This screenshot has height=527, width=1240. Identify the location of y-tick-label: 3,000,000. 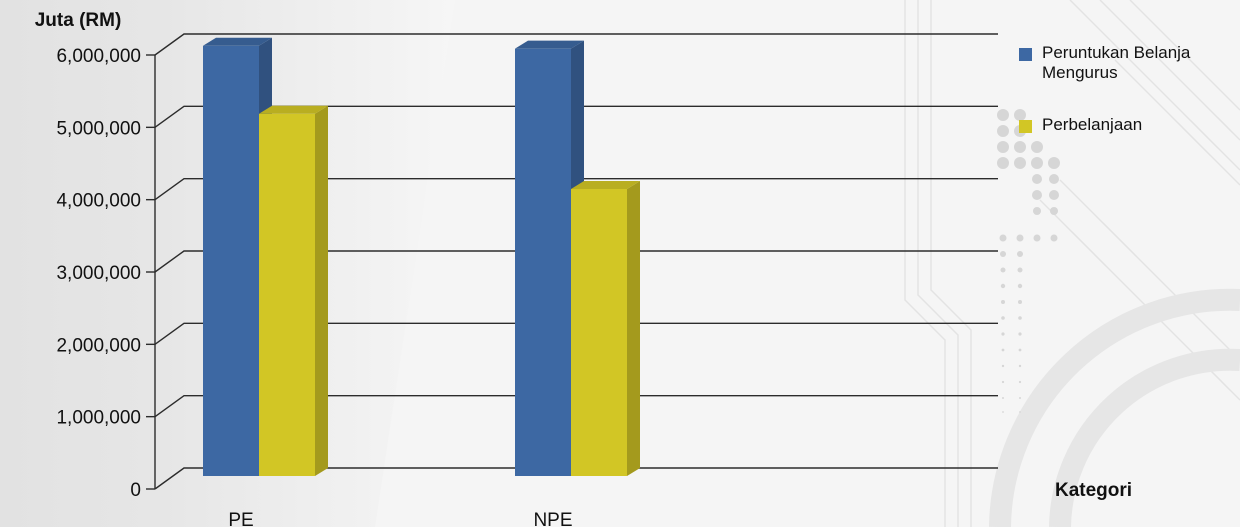
(98, 273).